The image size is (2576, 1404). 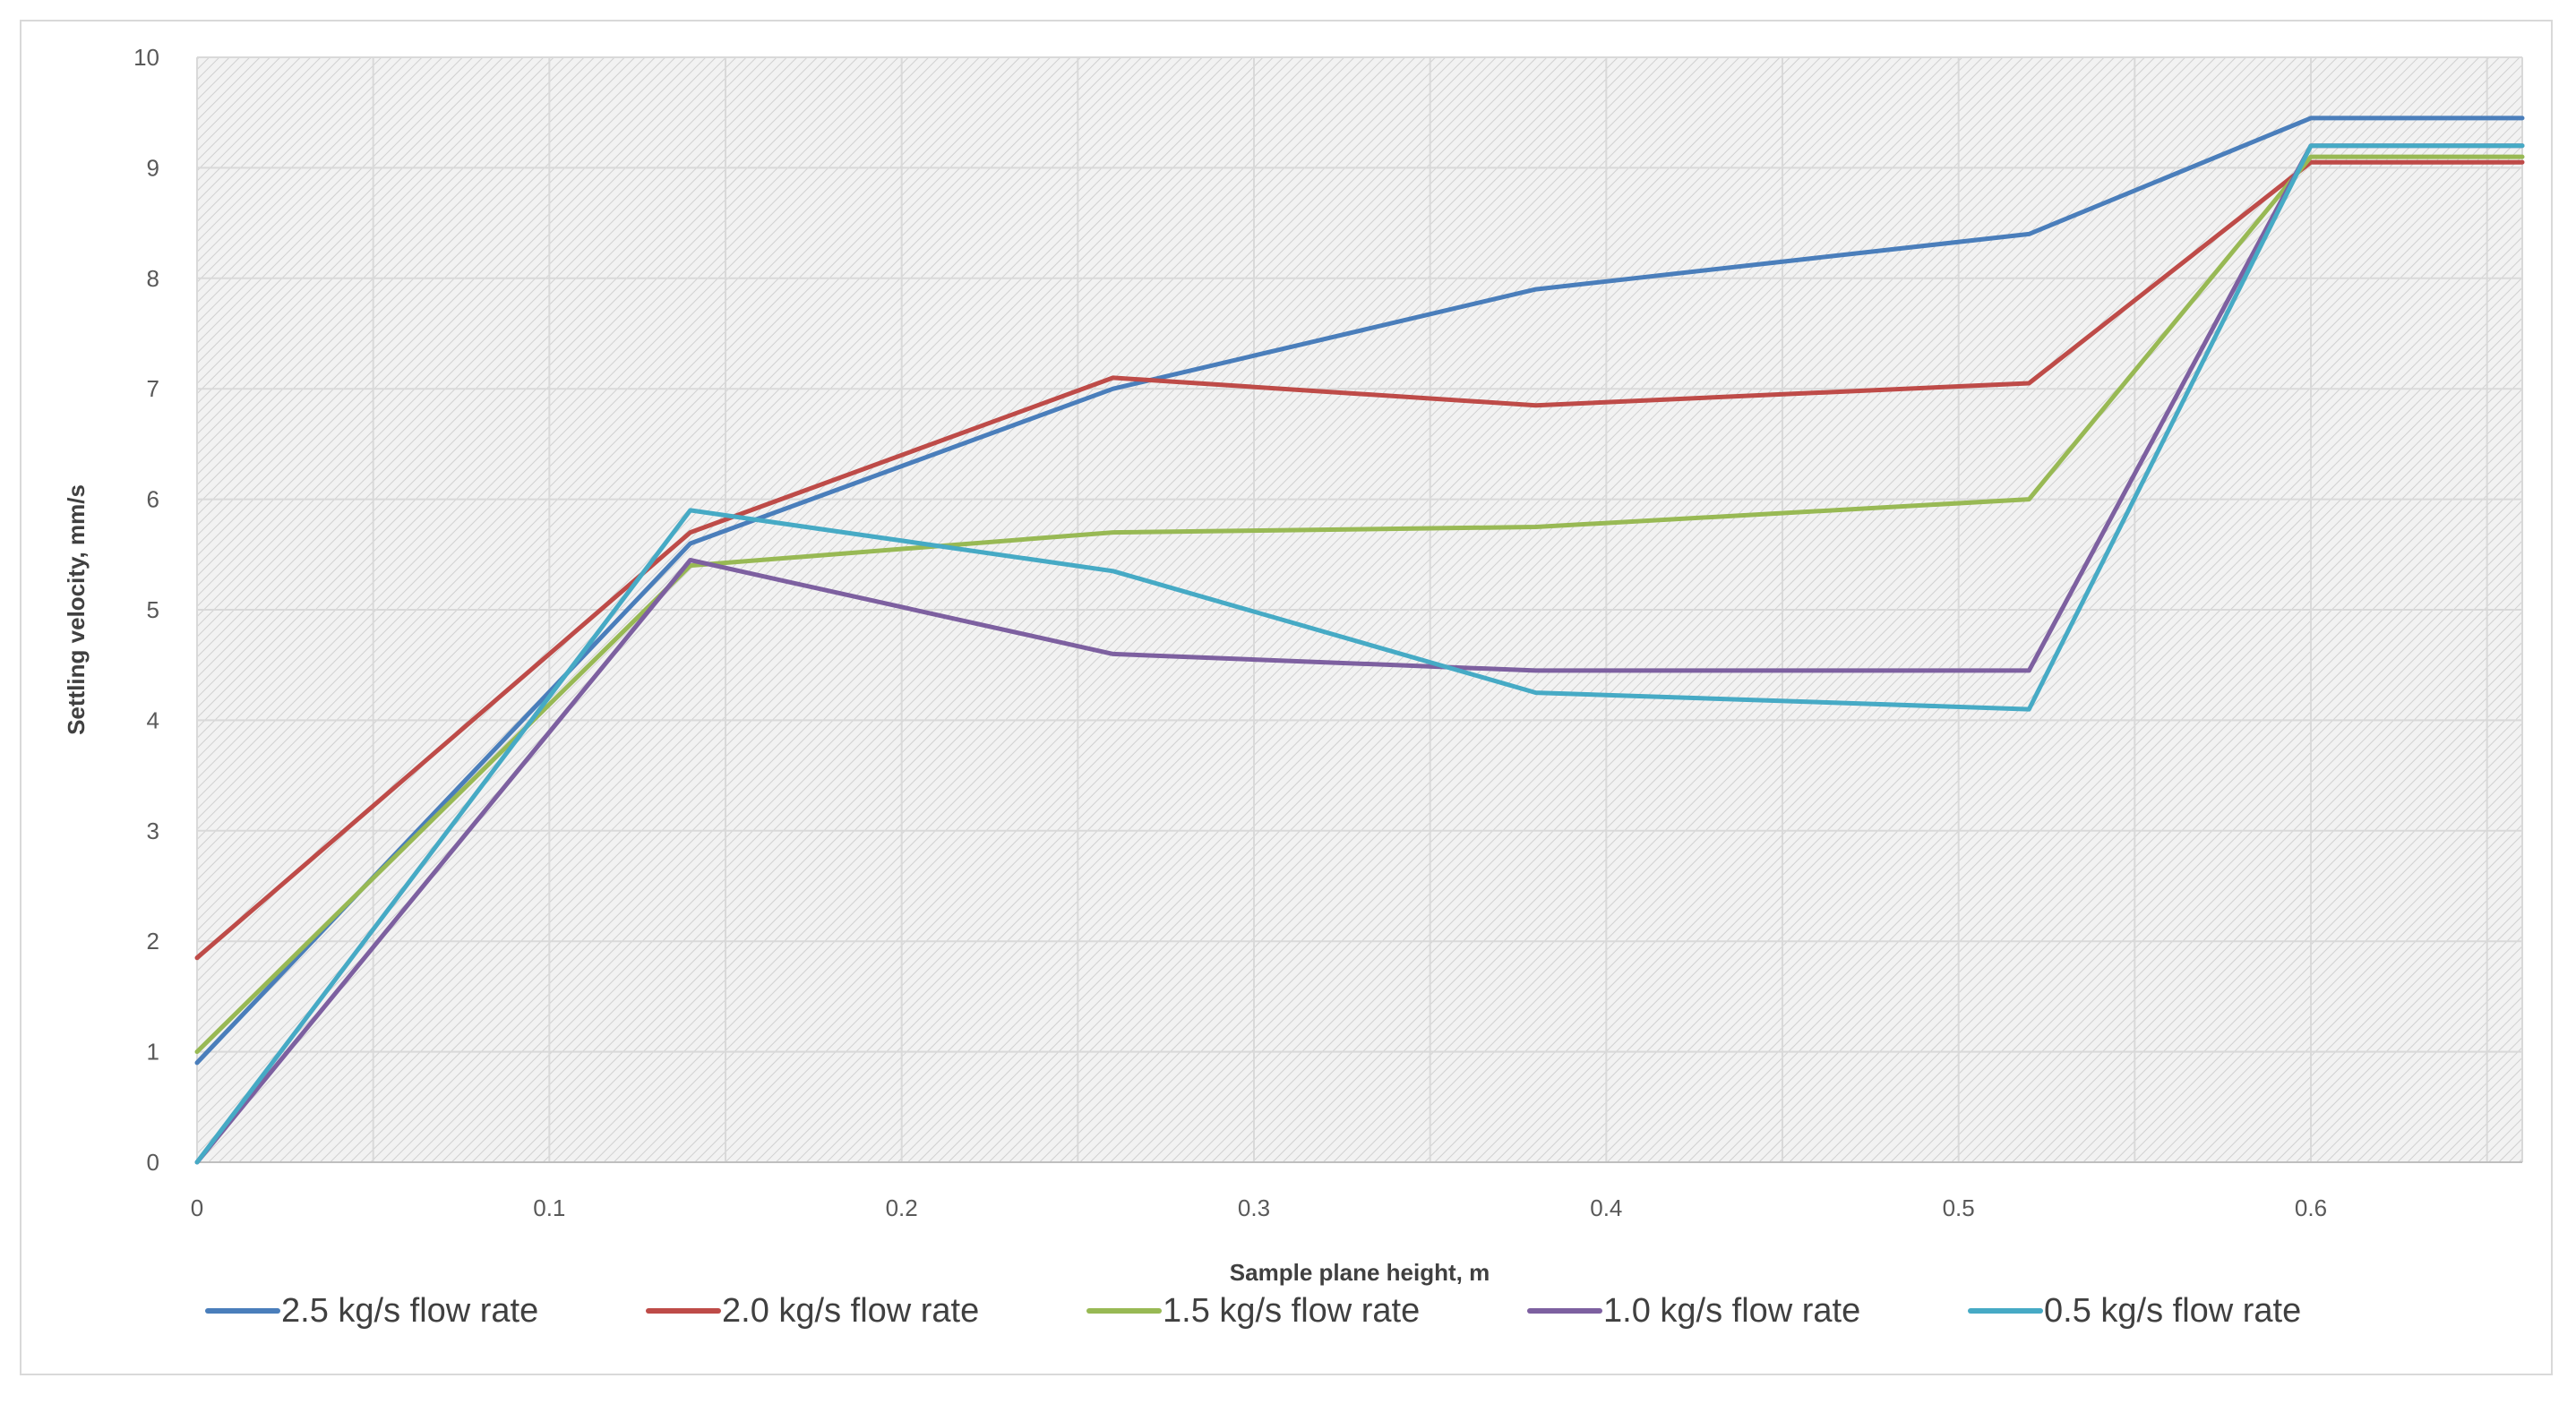 I want to click on y-tick-label: 2, so click(x=153, y=941).